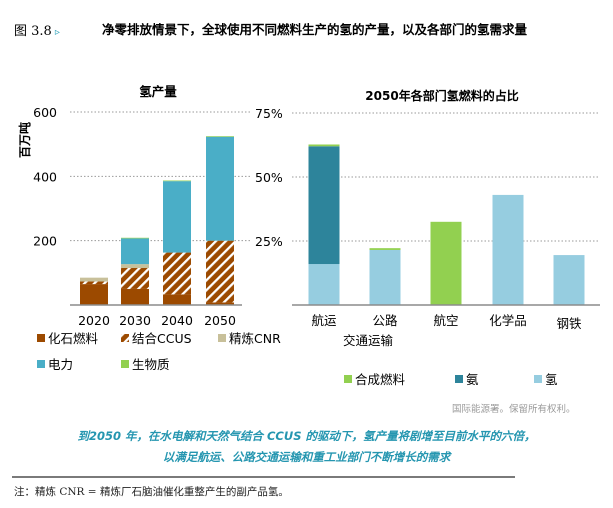 The height and width of the screenshot is (508, 613). I want to click on right-x-tick-label: 航运, so click(324, 320).